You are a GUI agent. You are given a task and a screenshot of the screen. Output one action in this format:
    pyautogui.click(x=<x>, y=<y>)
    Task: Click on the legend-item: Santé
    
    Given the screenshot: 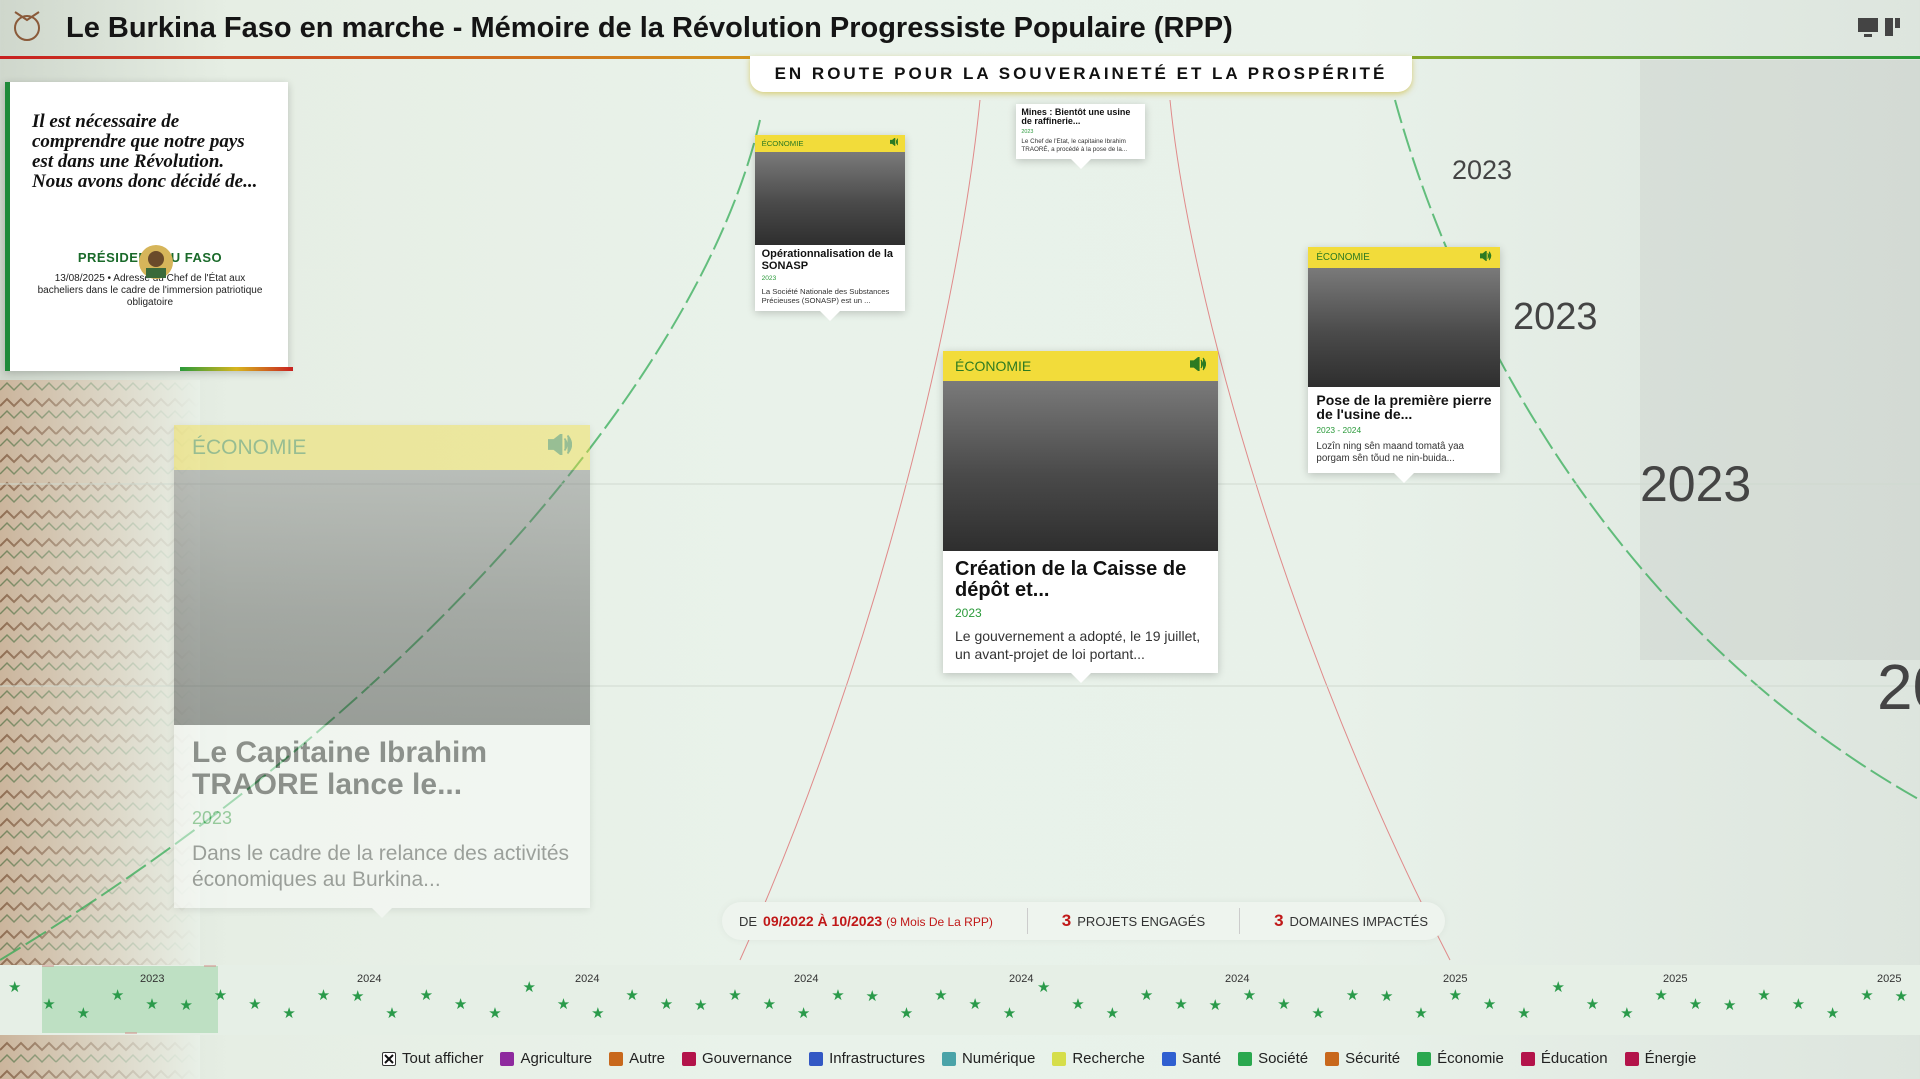 What is the action you would take?
    pyautogui.click(x=1191, y=1058)
    